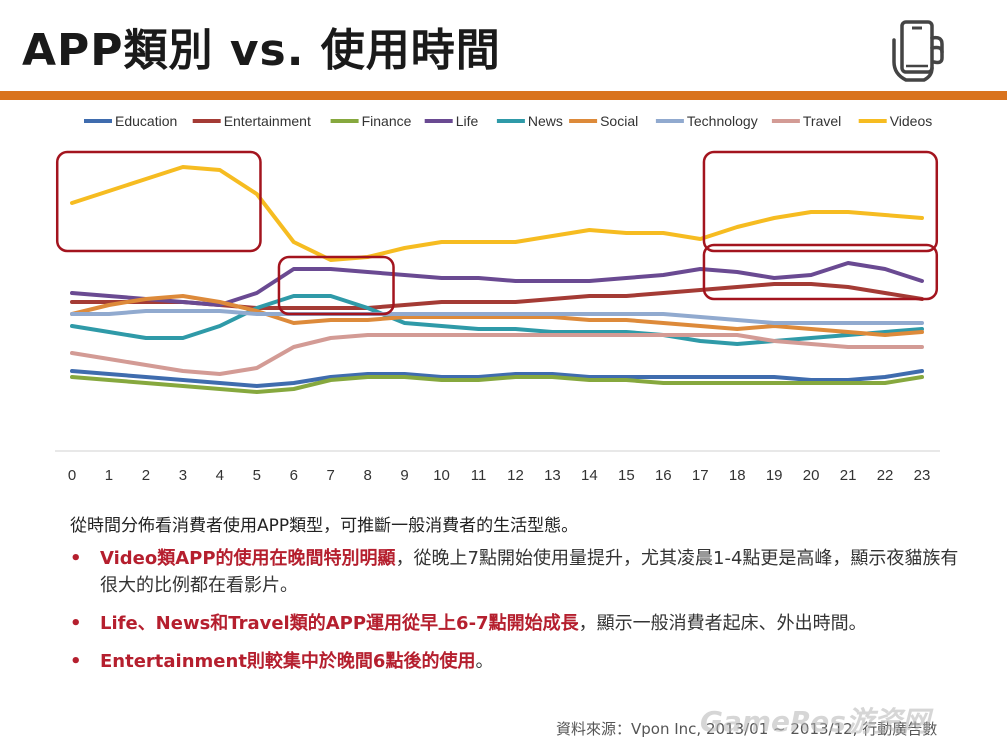 The width and height of the screenshot is (1007, 755). What do you see at coordinates (545, 121) in the screenshot?
I see `legend-label: News` at bounding box center [545, 121].